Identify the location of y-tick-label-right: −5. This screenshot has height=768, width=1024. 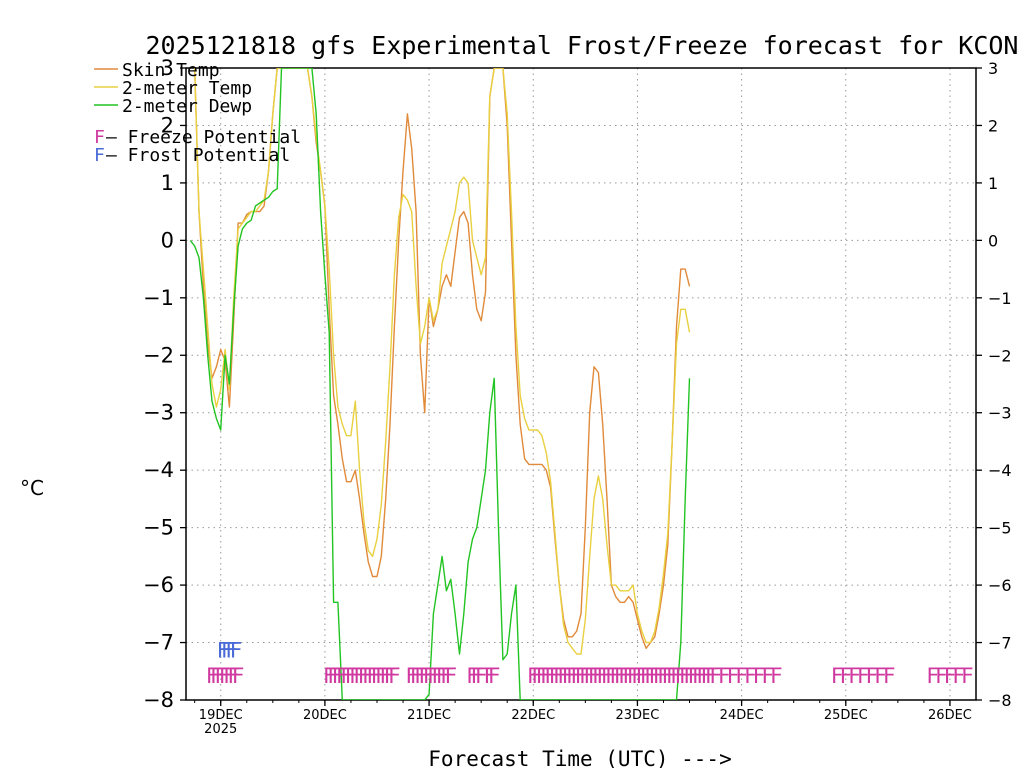
(1000, 528).